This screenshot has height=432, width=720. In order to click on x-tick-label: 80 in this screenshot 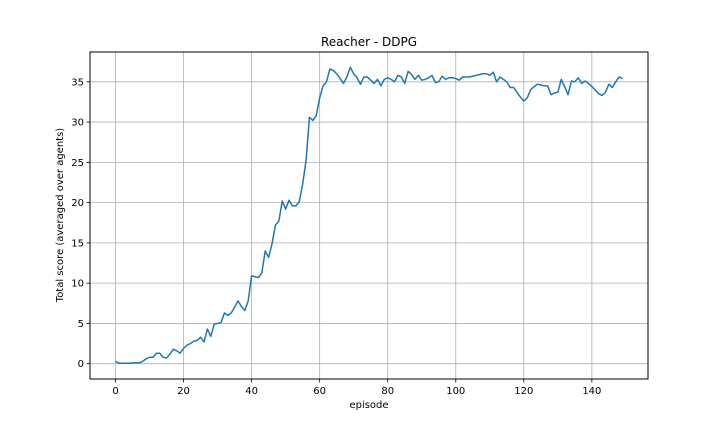, I will do `click(387, 391)`.